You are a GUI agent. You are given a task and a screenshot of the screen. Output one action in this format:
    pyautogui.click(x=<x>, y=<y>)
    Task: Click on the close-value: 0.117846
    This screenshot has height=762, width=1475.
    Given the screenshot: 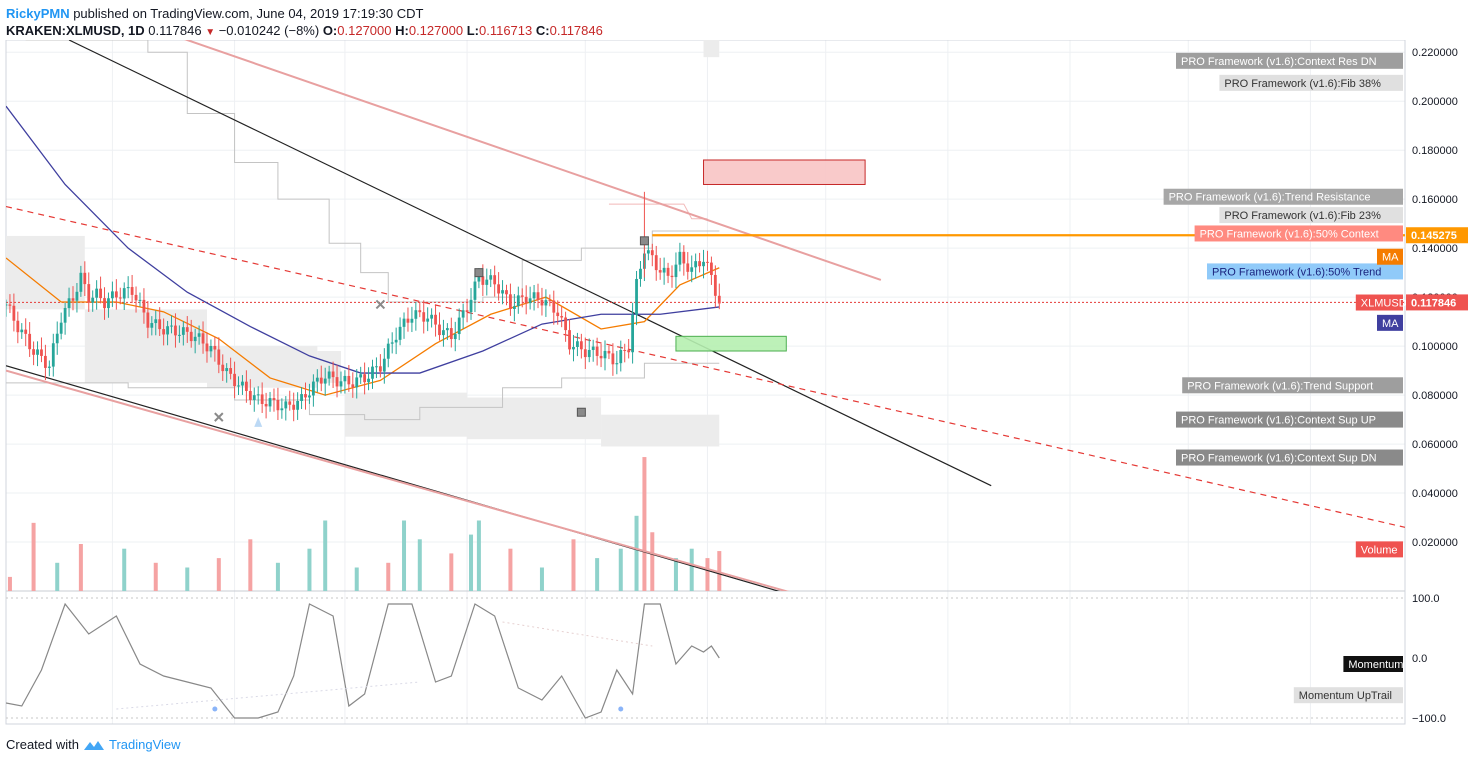 What is the action you would take?
    pyautogui.click(x=576, y=30)
    